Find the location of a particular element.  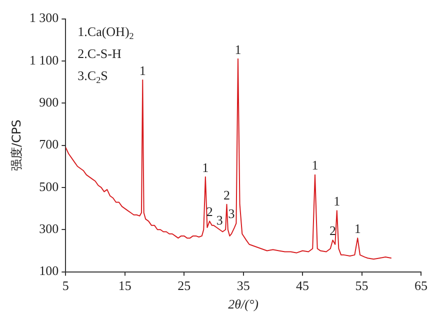

x-tick-label: 65 is located at coordinates (421, 286).